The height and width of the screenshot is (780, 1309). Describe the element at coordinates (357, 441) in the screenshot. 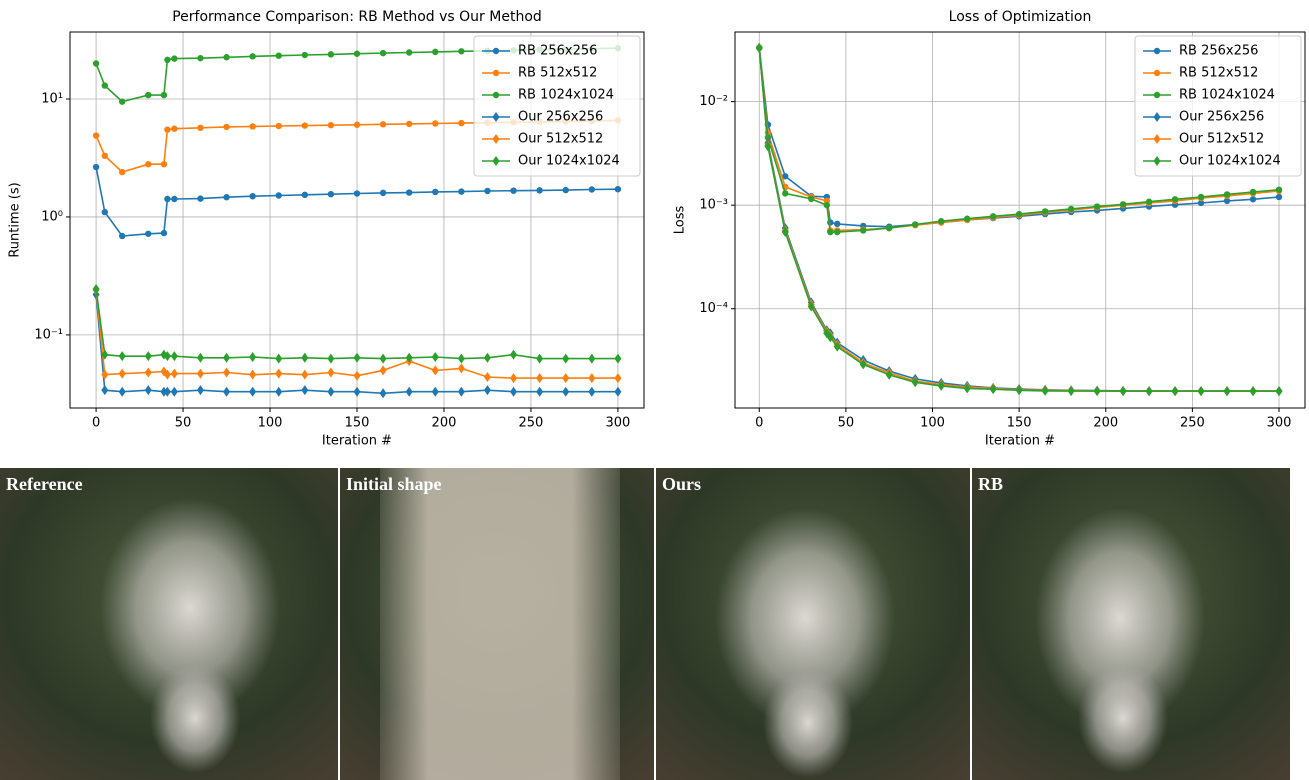

I see `x-axis-label: Iteration #` at that location.